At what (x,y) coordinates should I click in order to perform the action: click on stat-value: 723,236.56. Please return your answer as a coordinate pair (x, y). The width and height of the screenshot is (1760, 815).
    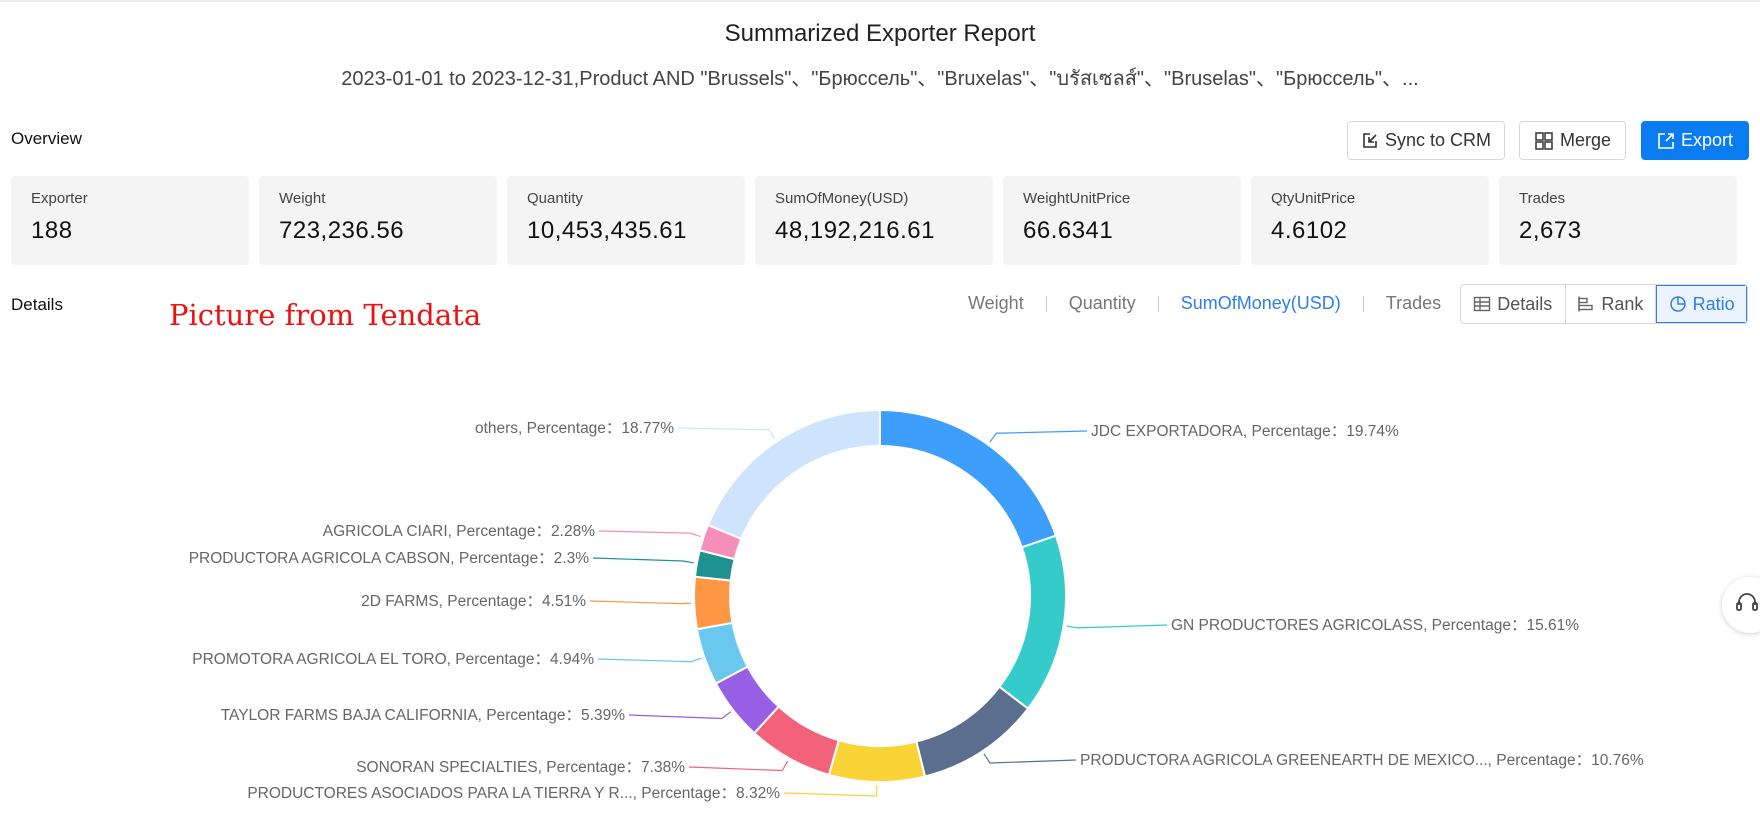
    Looking at the image, I should click on (342, 230).